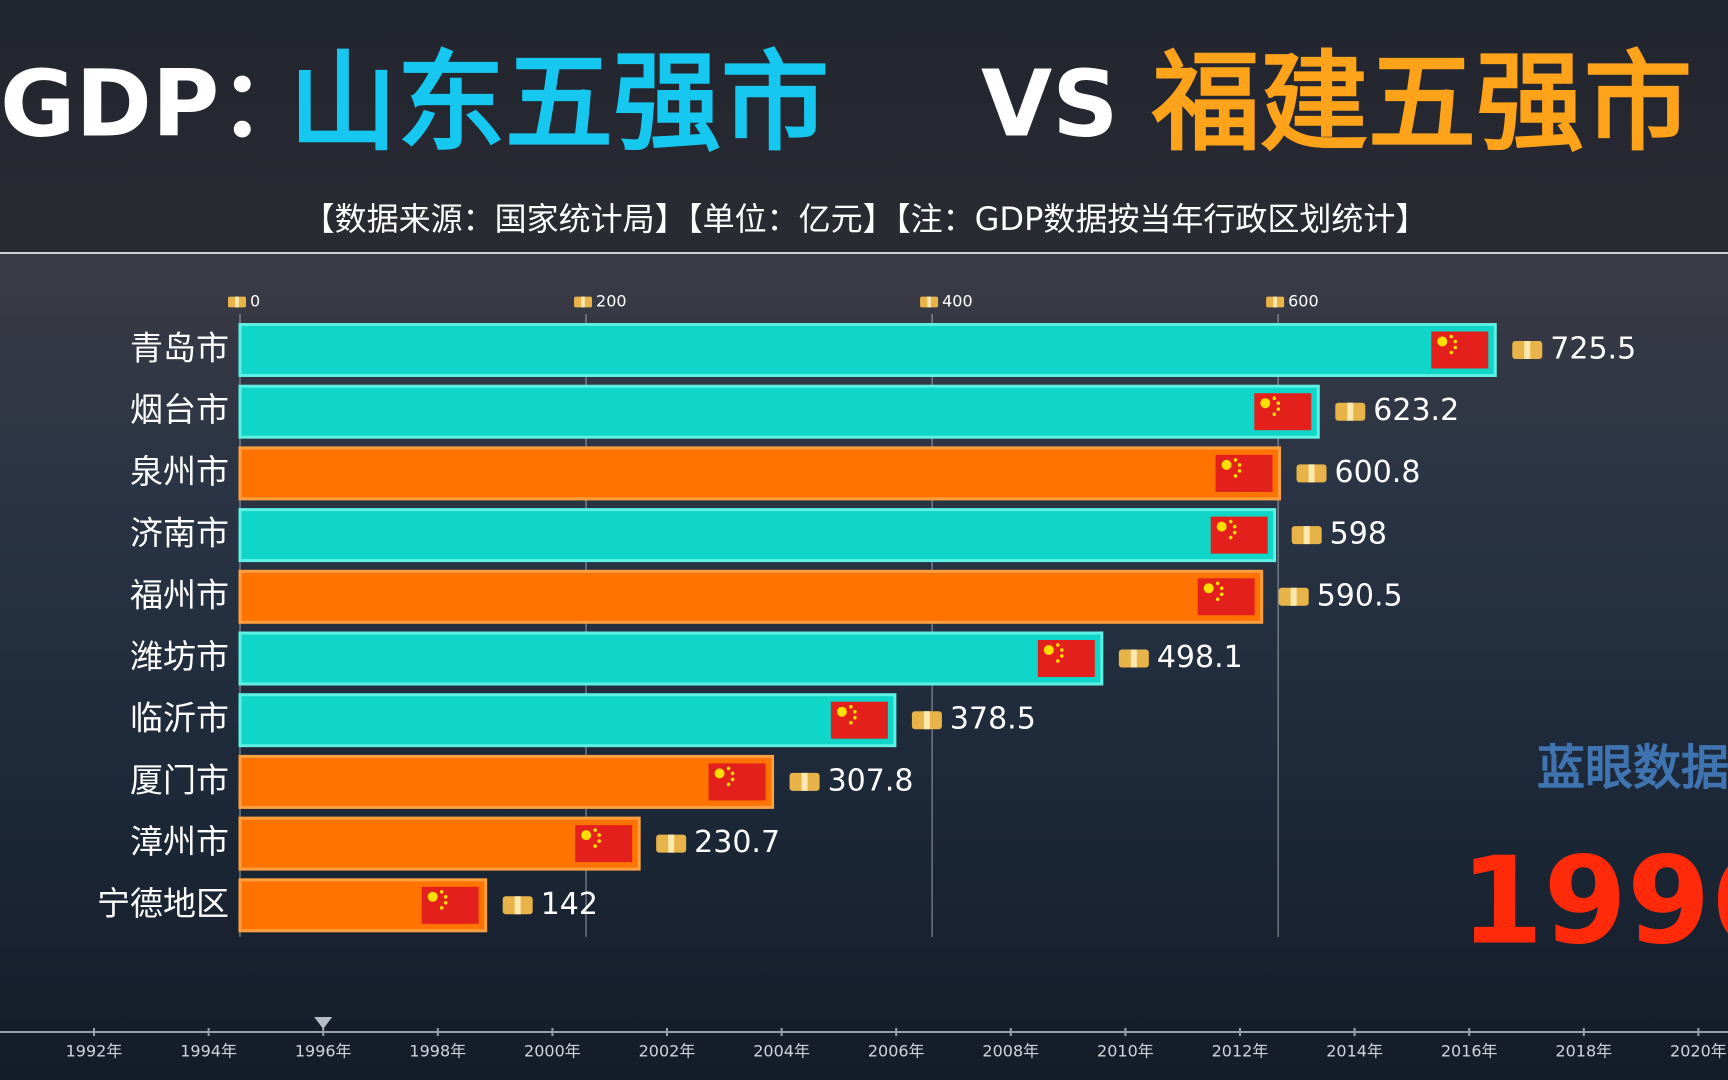 This screenshot has height=1080, width=1728. What do you see at coordinates (896, 1051) in the screenshot?
I see `timeline-label: 2006年` at bounding box center [896, 1051].